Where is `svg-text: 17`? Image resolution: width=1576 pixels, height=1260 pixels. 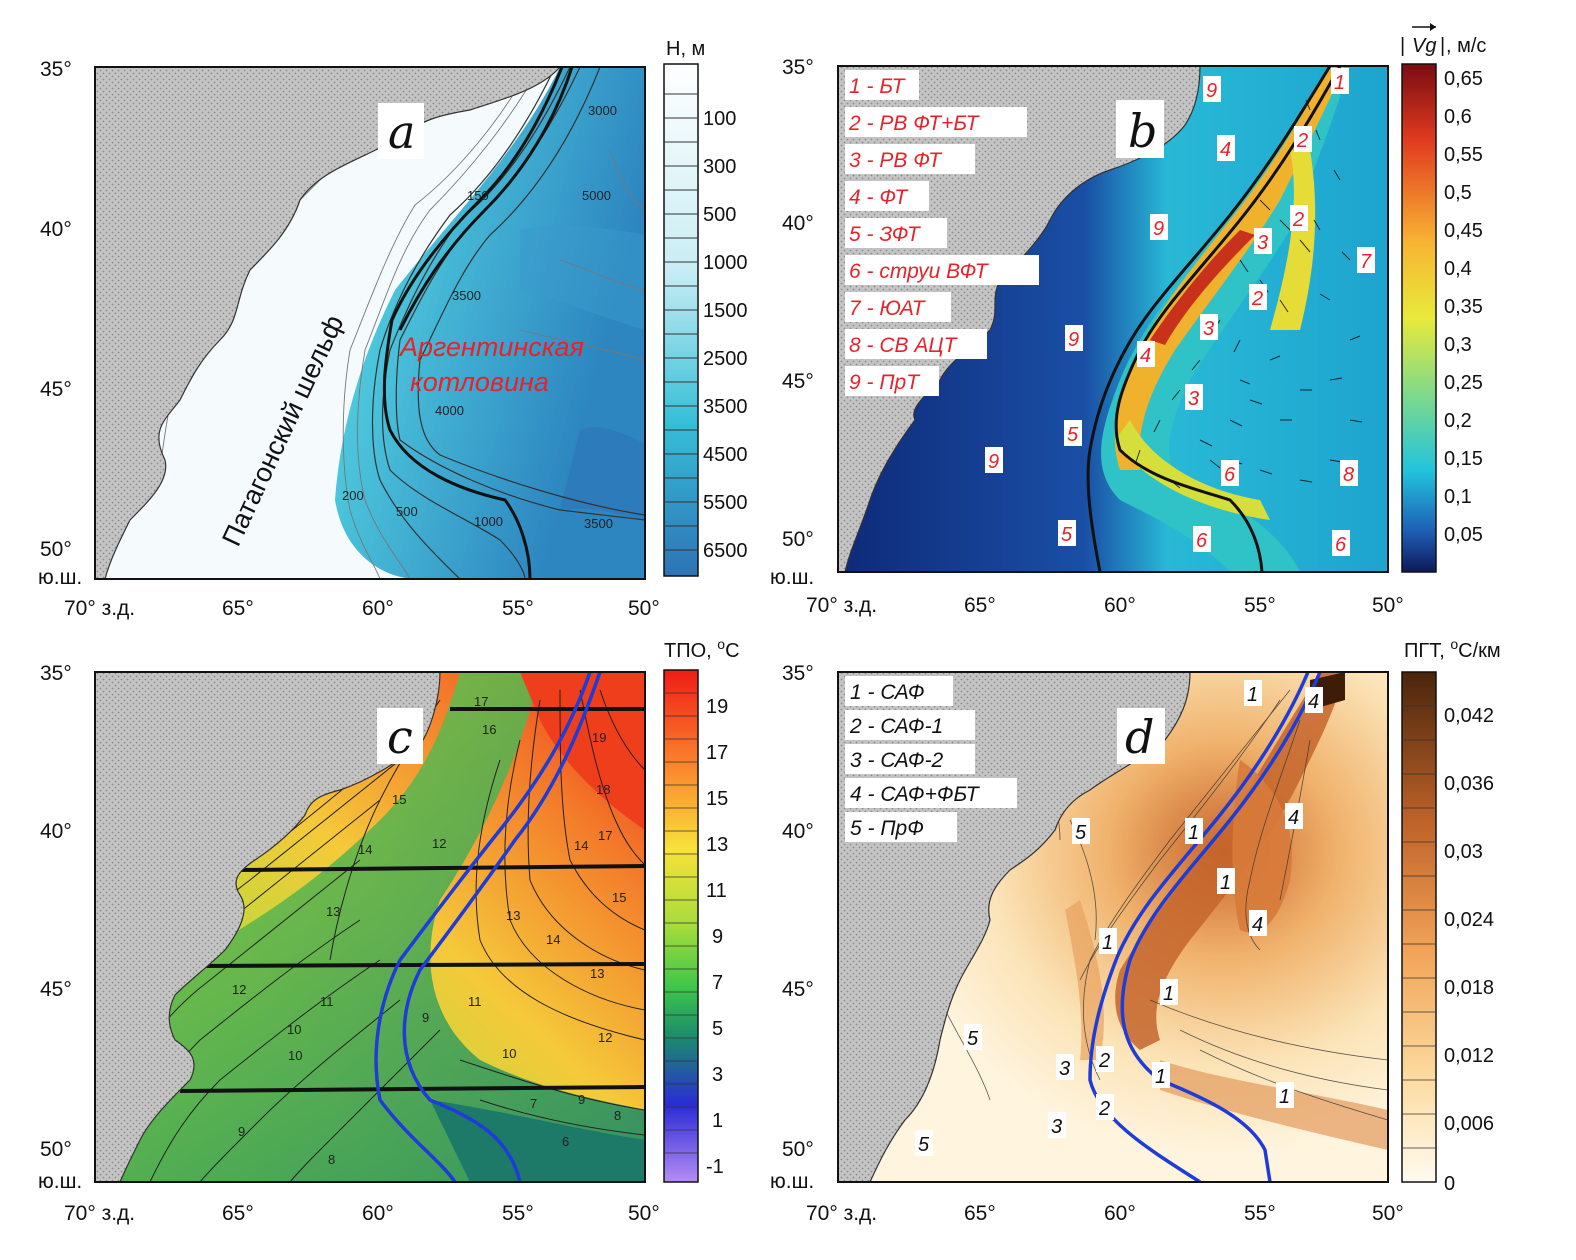 svg-text: 17 is located at coordinates (605, 835).